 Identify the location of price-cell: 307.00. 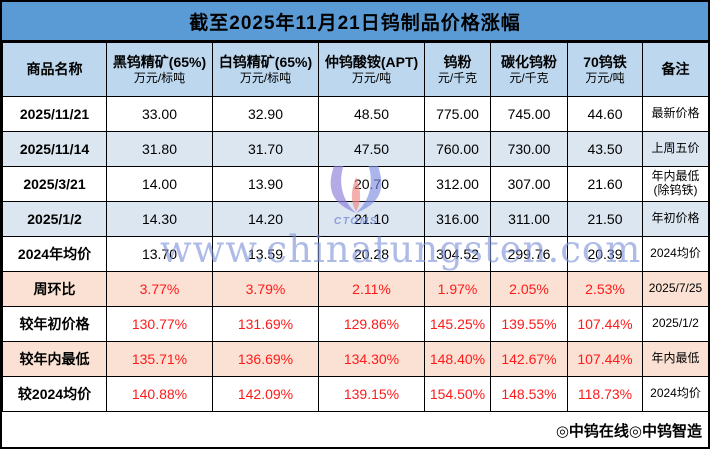
(529, 184).